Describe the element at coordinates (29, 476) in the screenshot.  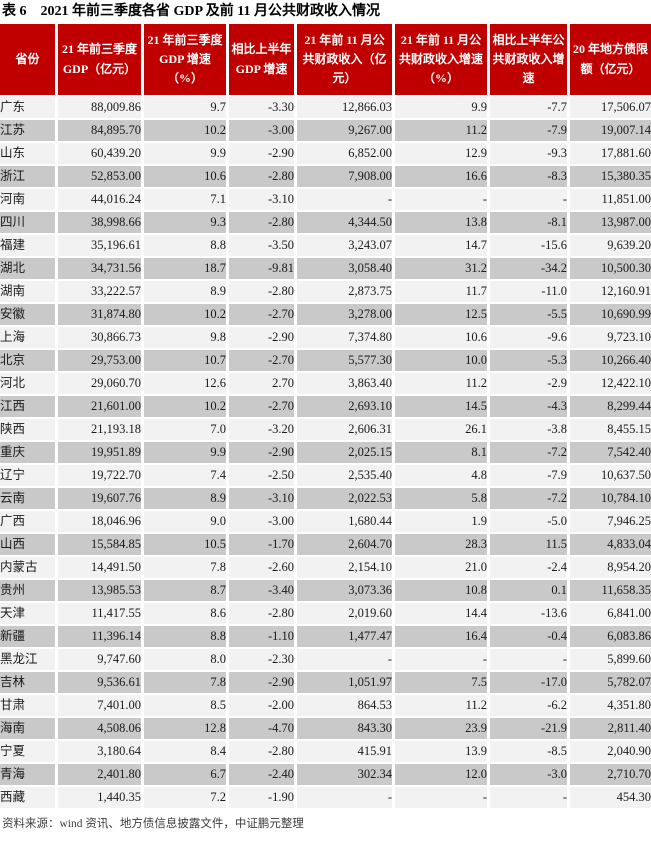
I see `cell-province: 辽宁` at that location.